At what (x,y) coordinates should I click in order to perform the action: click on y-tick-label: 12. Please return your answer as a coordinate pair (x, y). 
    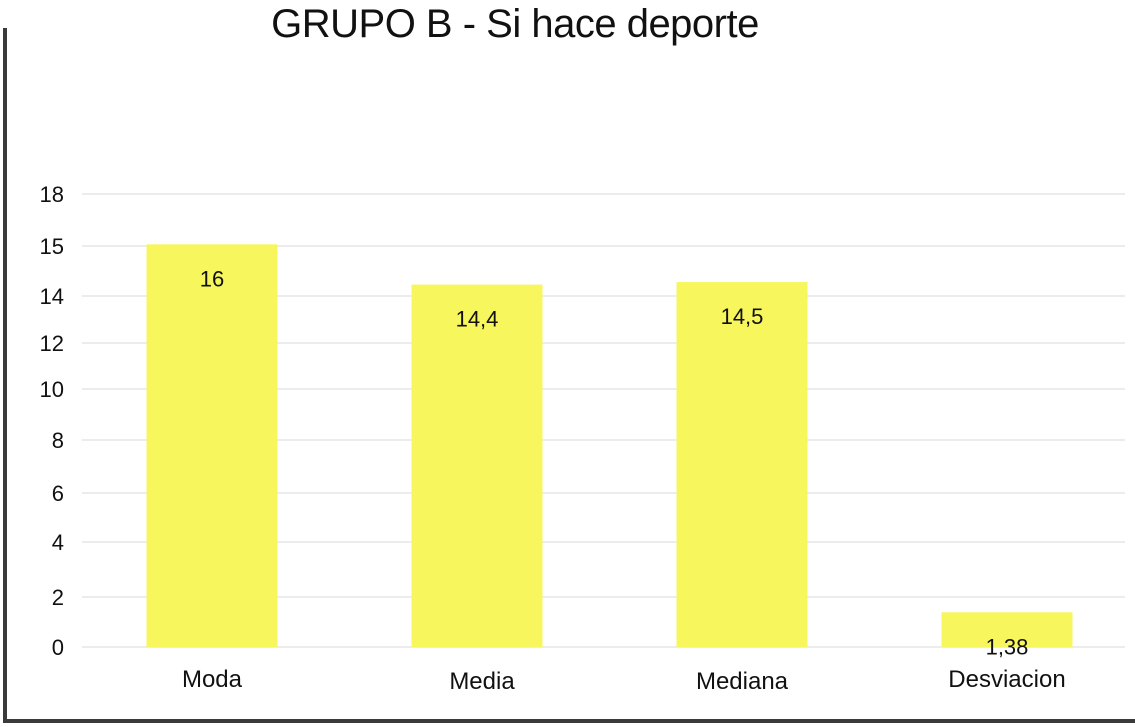
    Looking at the image, I should click on (52, 343).